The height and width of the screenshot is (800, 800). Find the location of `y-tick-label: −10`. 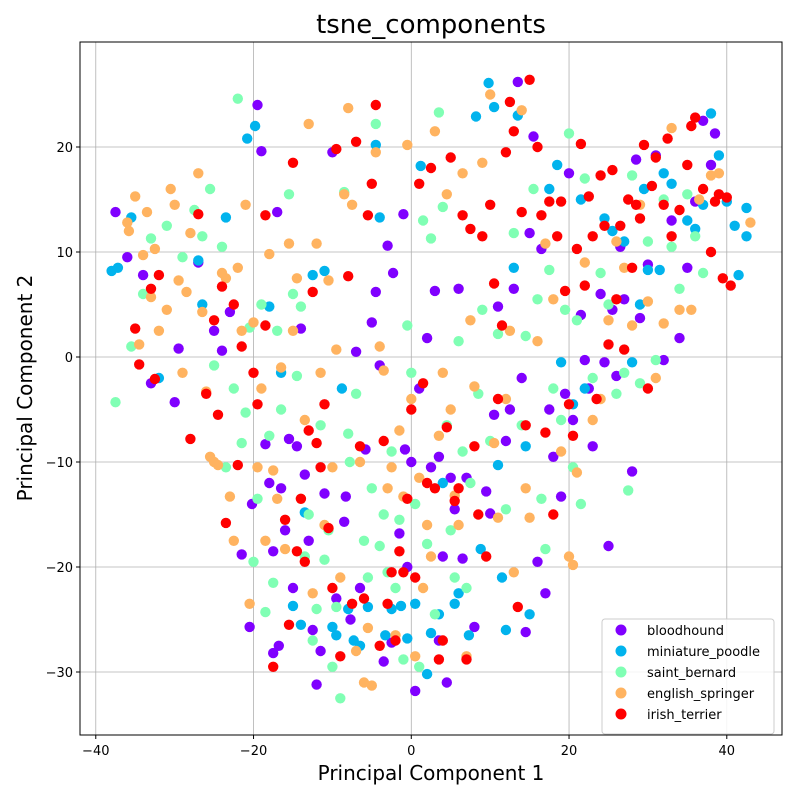

y-tick-label: −10 is located at coordinates (59, 463).